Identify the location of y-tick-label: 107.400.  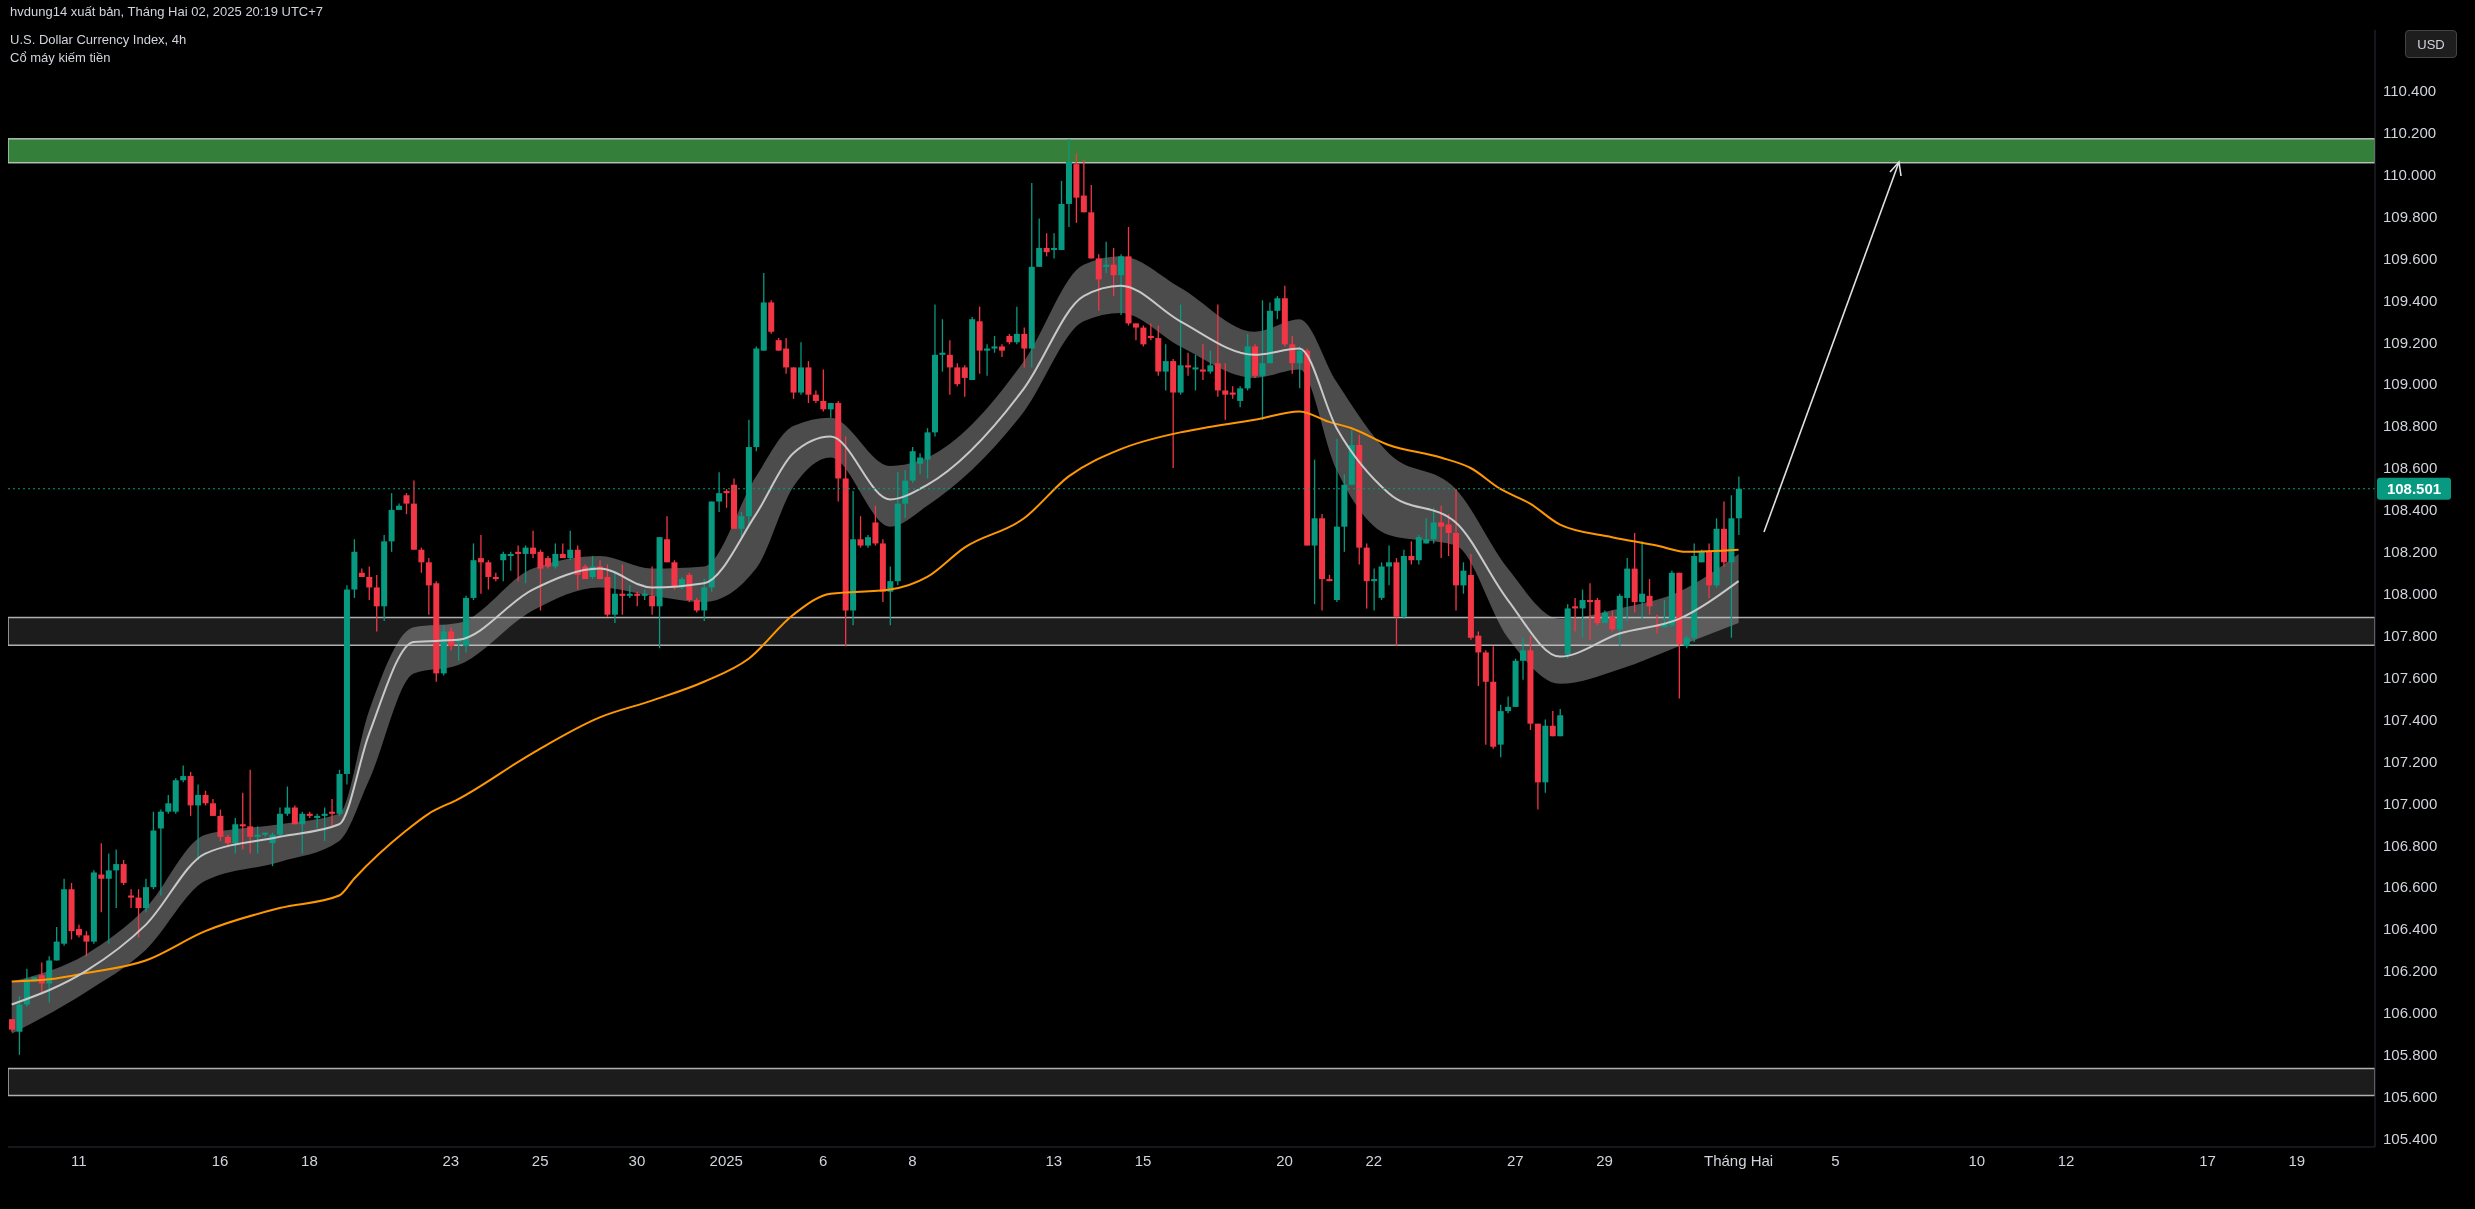
(2410, 719).